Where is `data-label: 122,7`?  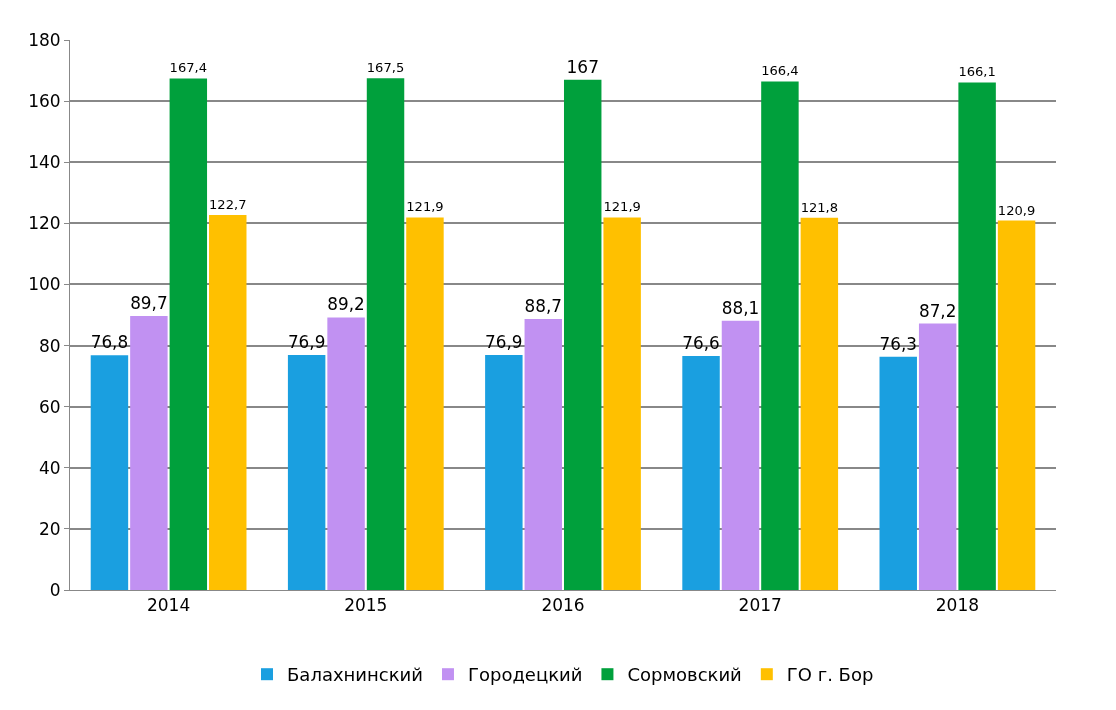
data-label: 122,7 is located at coordinates (228, 204).